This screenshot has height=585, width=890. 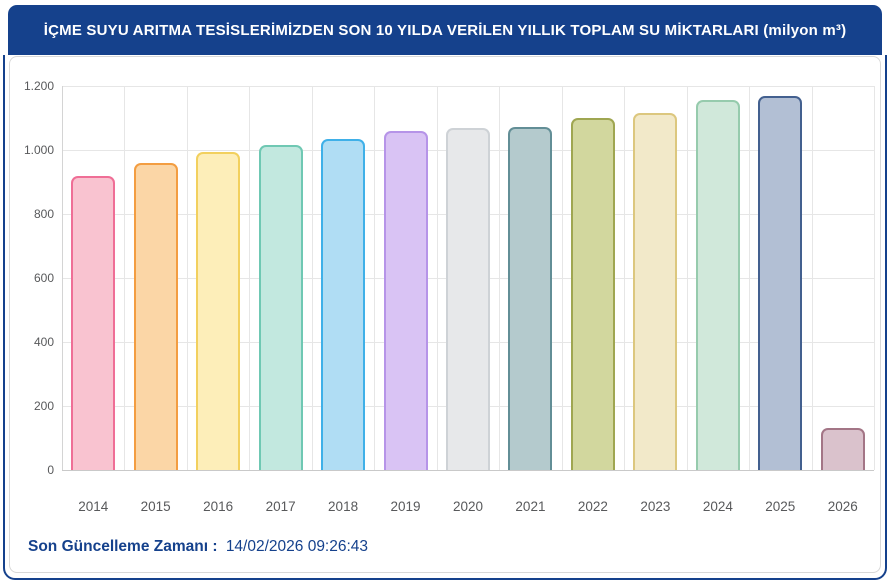 What do you see at coordinates (530, 506) in the screenshot?
I see `x-tick-label: 2021` at bounding box center [530, 506].